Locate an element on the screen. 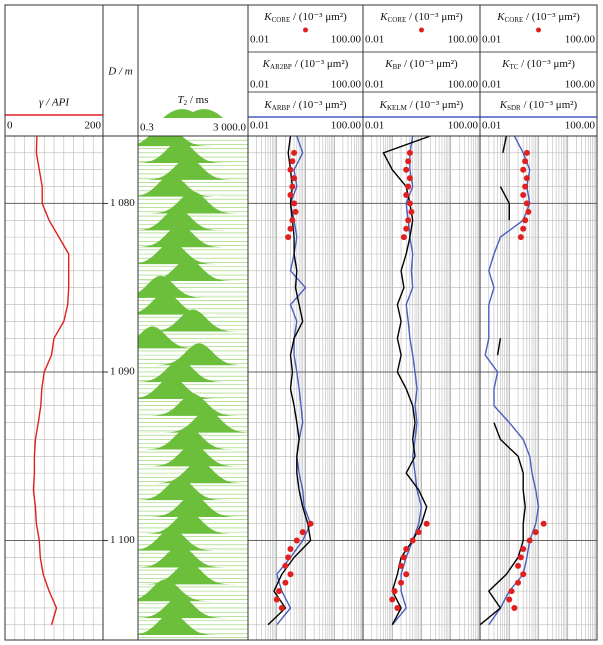 This screenshot has width=603, height=645. axis-label: KARBP / (10⁻³ μm²) is located at coordinates (304, 105).